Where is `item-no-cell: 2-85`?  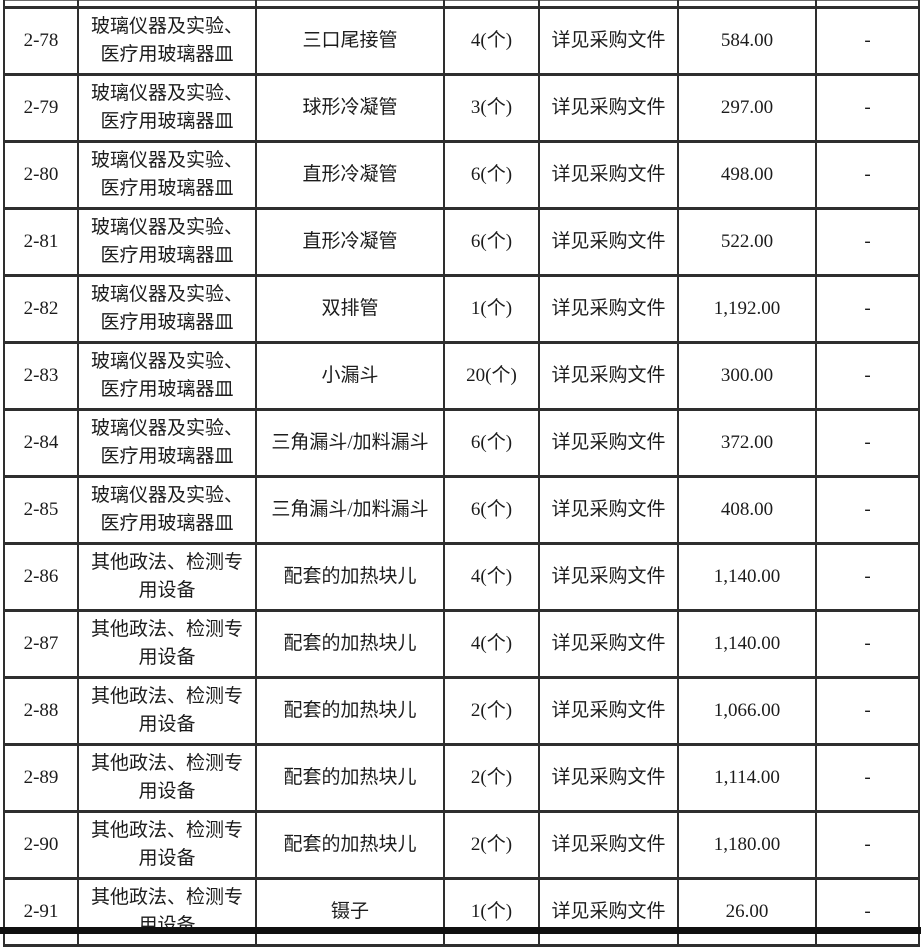
item-no-cell: 2-85 is located at coordinates (41, 510).